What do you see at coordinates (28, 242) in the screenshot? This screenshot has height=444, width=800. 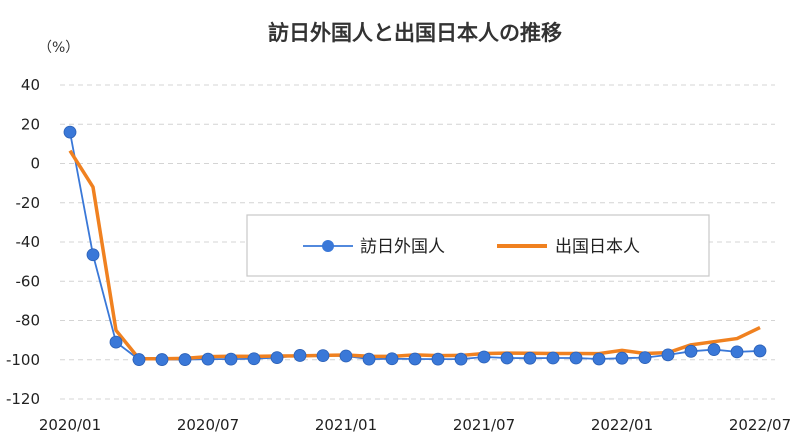 I see `y-tick-label: -40` at bounding box center [28, 242].